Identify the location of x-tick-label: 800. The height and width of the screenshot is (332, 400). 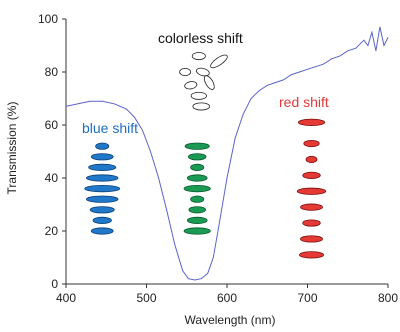
(388, 298).